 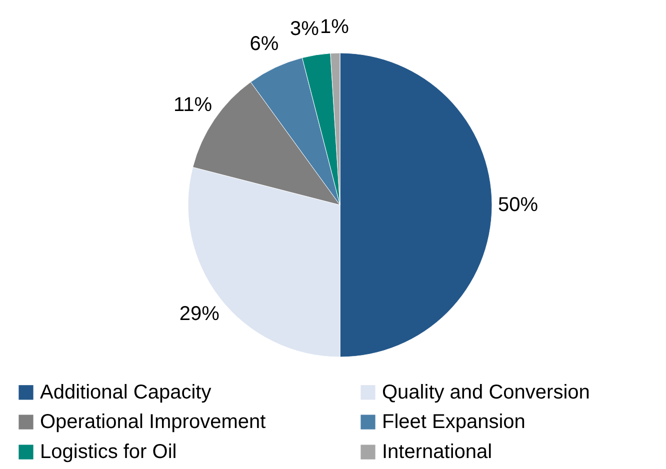 What do you see at coordinates (153, 422) in the screenshot?
I see `legend-label: Operational Improvement` at bounding box center [153, 422].